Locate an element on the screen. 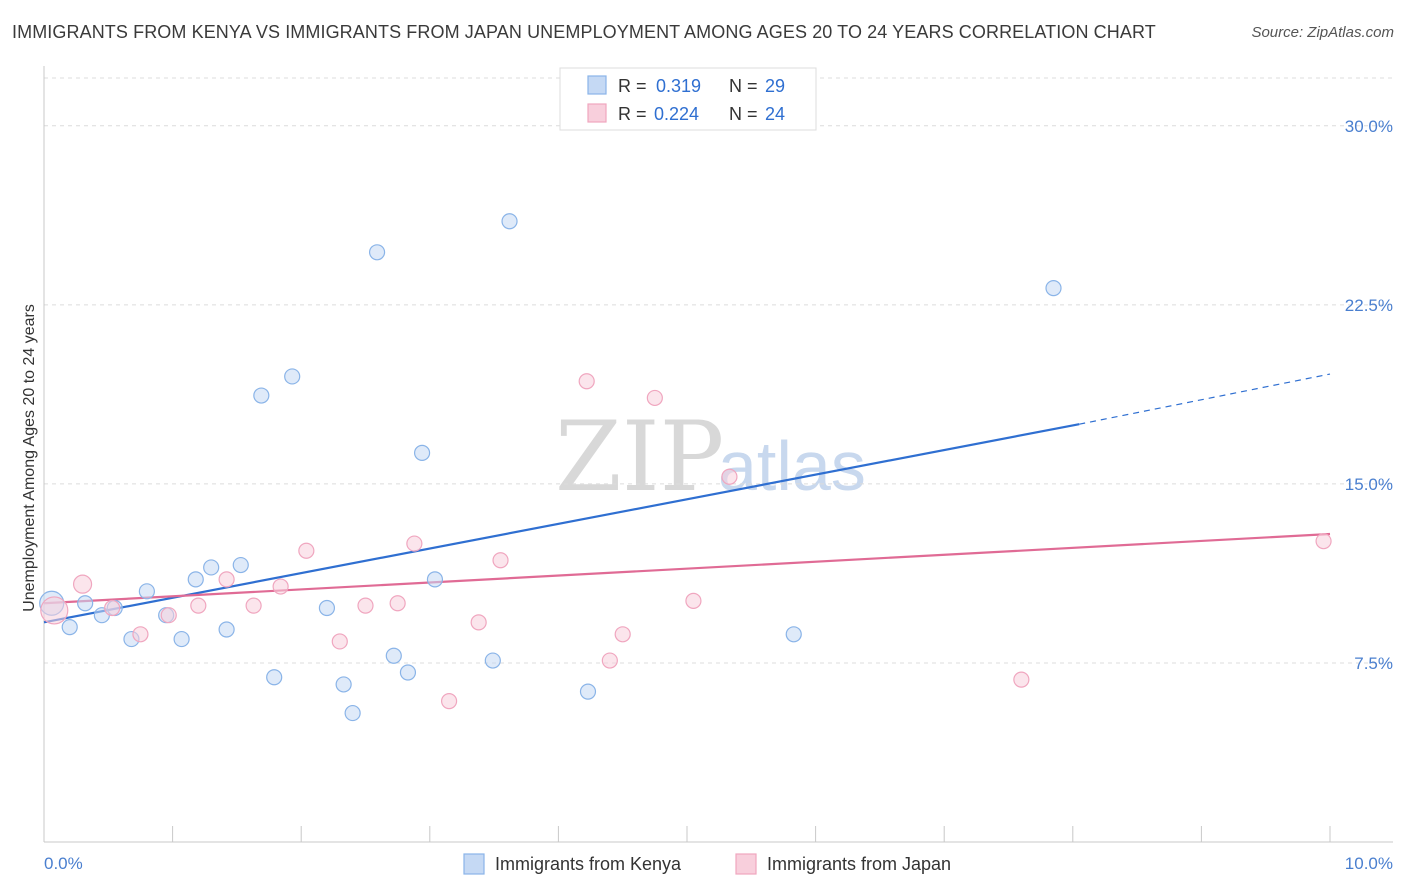 This screenshot has height=892, width=1406. x-tick-label-min: 0.0% is located at coordinates (63, 863).